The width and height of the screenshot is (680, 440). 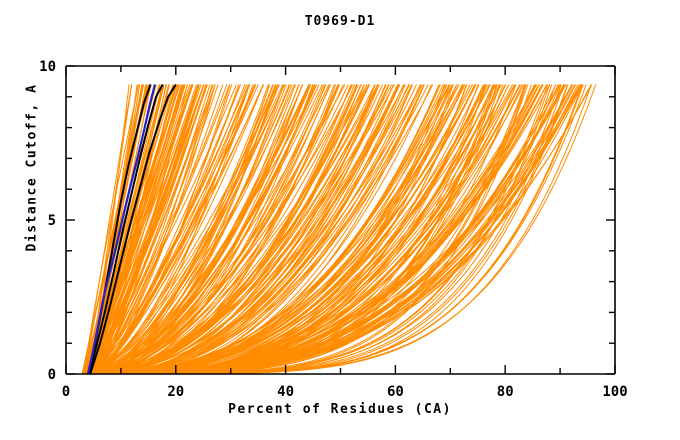 I want to click on y-tick-label: 10, so click(x=47, y=67).